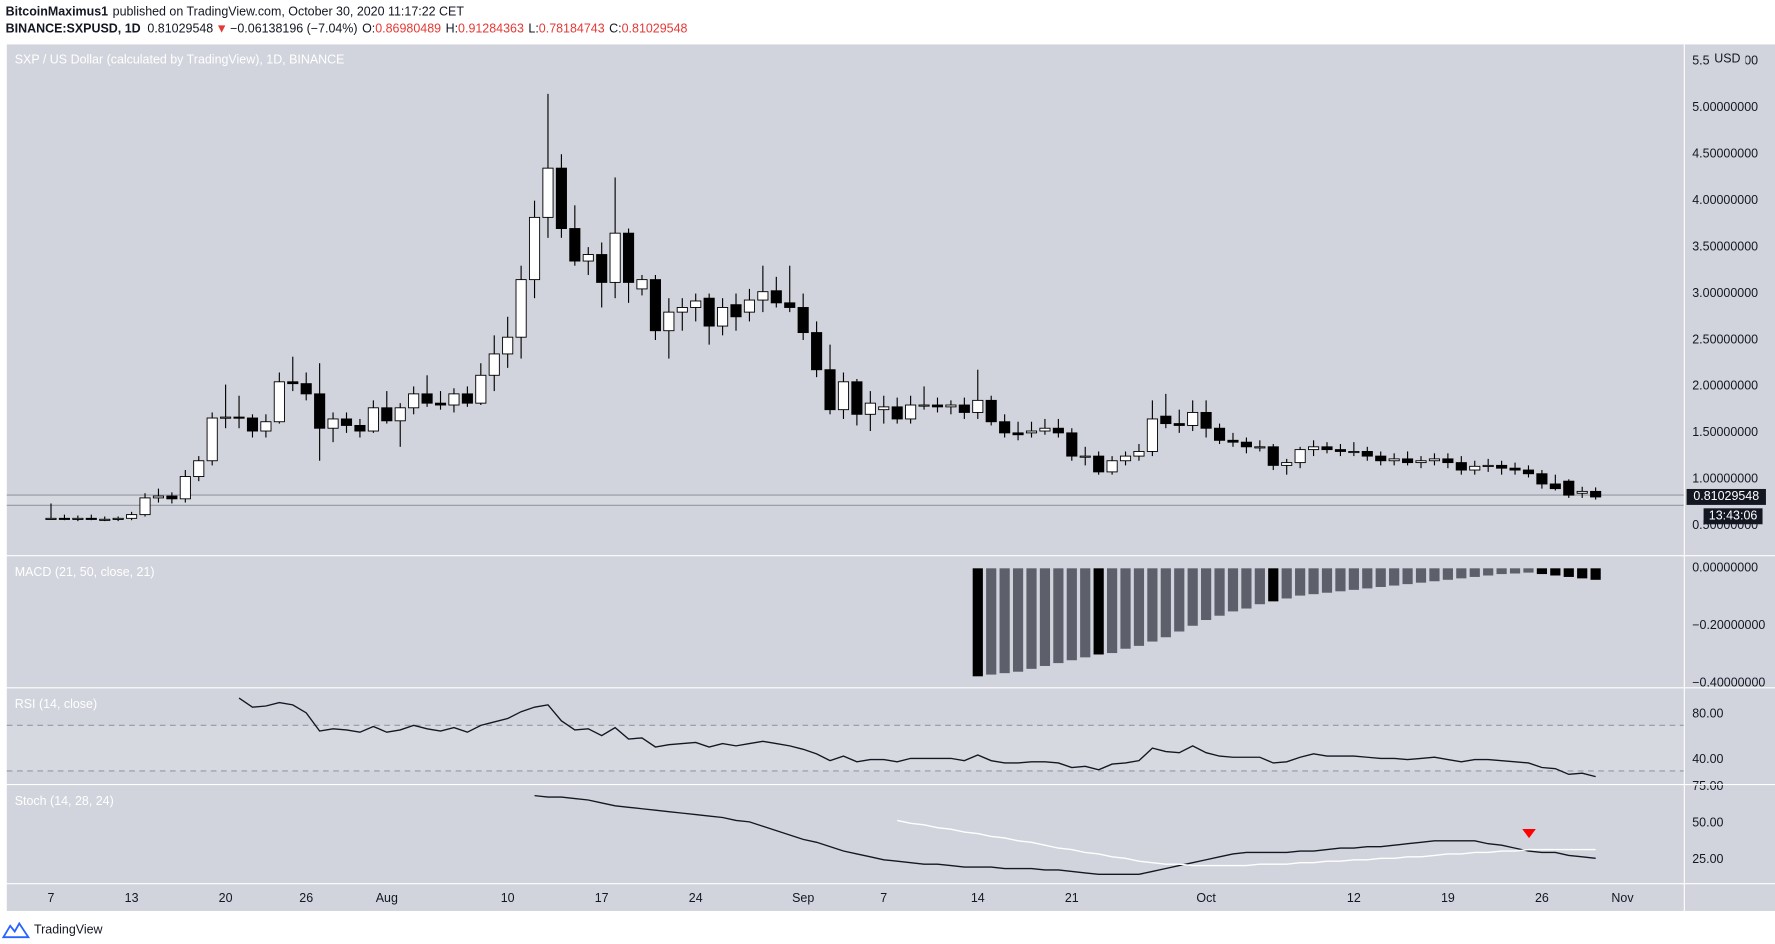 The width and height of the screenshot is (1775, 944). Describe the element at coordinates (845, 748) in the screenshot. I see `band-fill` at that location.